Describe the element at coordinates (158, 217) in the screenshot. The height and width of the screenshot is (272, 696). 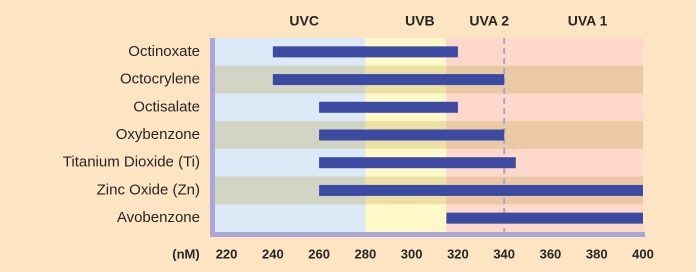
I see `category-label: Avobenzone` at that location.